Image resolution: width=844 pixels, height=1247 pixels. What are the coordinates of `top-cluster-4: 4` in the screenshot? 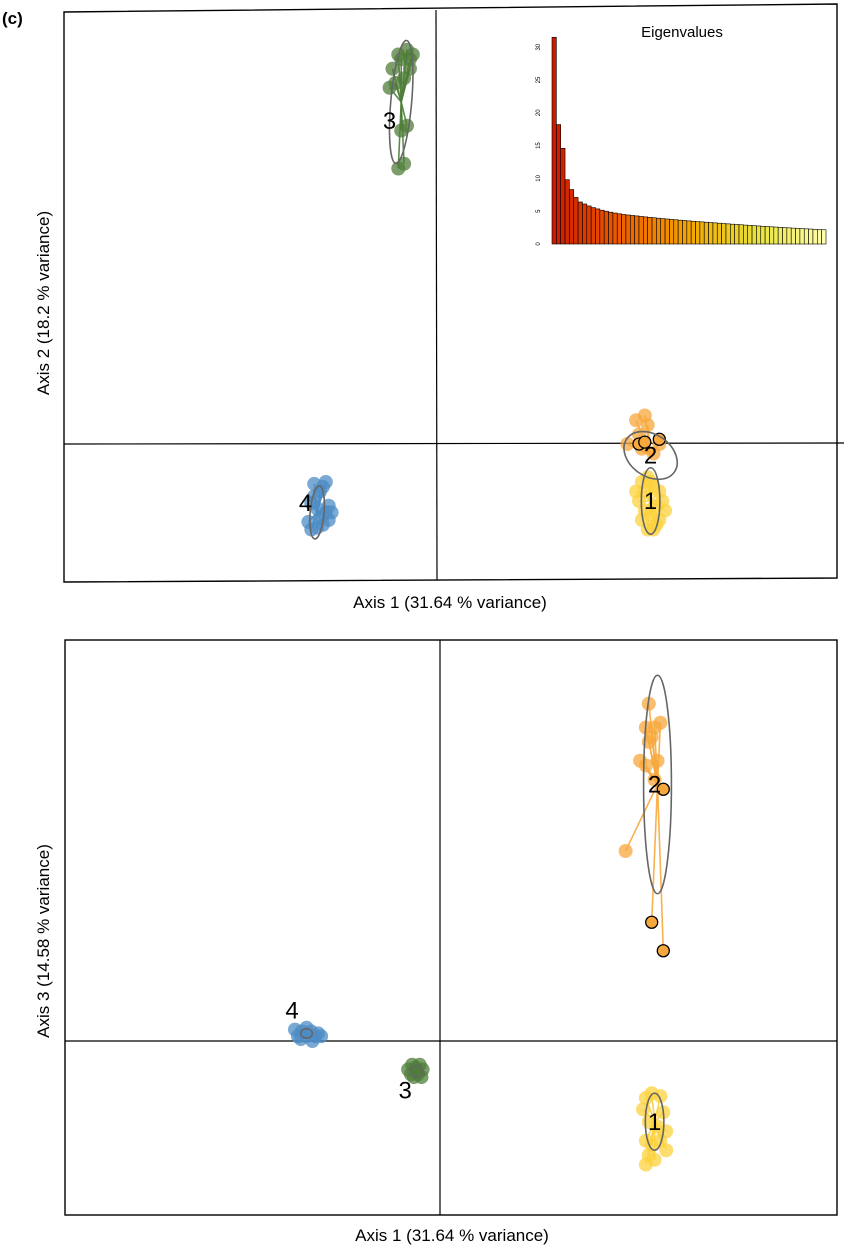 It's located at (319, 507).